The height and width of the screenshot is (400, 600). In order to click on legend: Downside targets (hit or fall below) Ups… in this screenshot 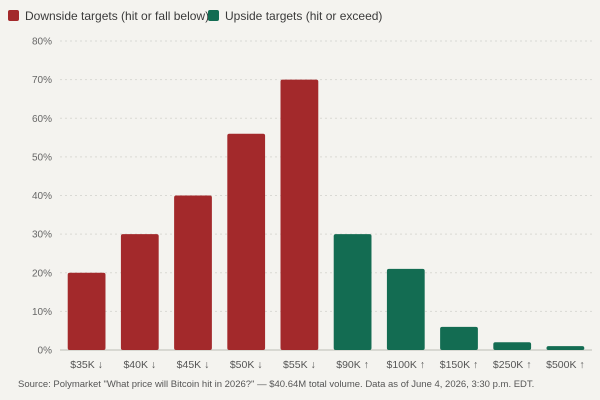, I will do `click(195, 16)`.